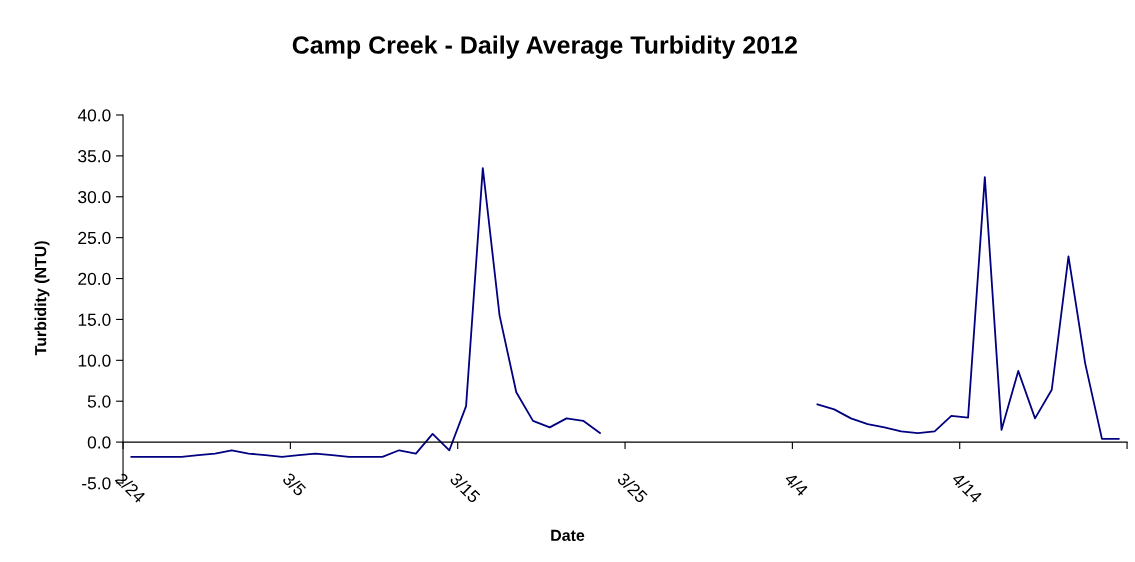 The height and width of the screenshot is (562, 1135). Describe the element at coordinates (544, 47) in the screenshot. I see `chart-title: Camp Creek - Daily Average Turbidity 2012` at that location.